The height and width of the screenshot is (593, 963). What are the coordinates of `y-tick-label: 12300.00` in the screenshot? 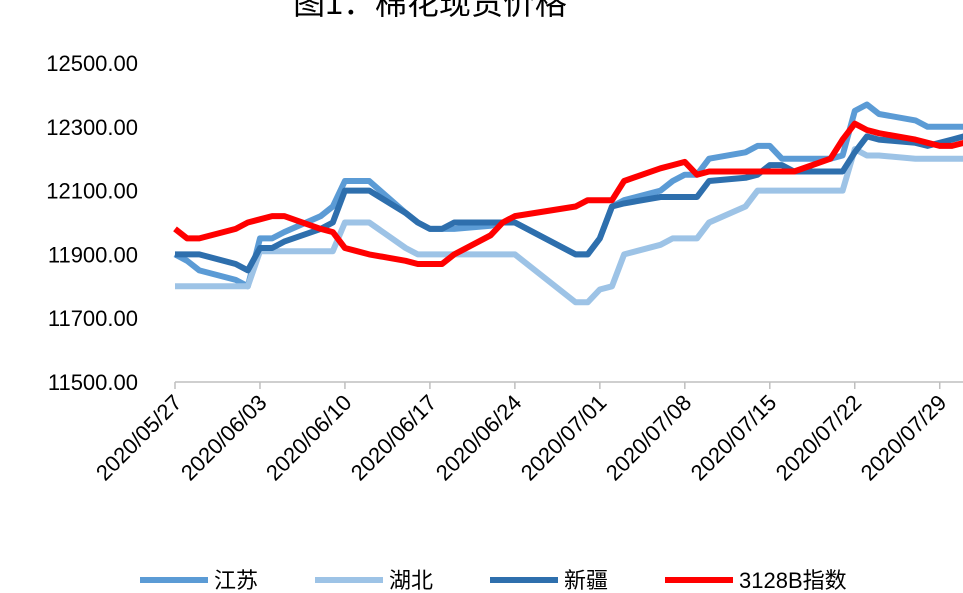 It's located at (92, 127).